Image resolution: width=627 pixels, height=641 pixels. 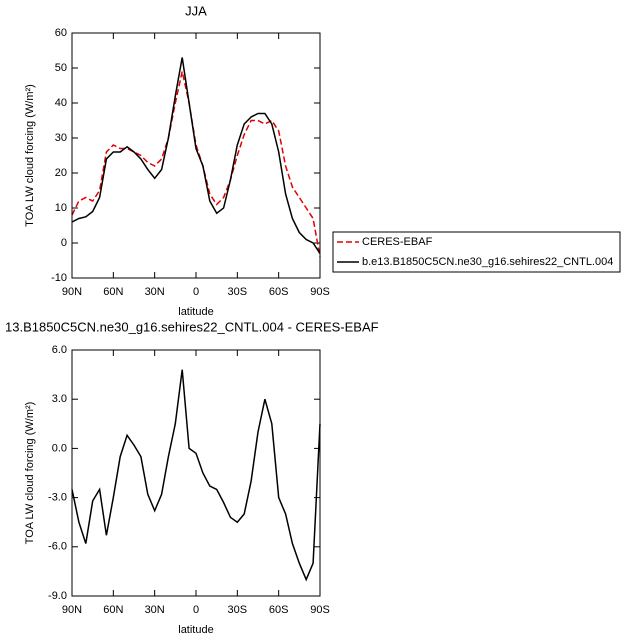 I want to click on y-tick-label: 3.0, so click(x=59, y=399).